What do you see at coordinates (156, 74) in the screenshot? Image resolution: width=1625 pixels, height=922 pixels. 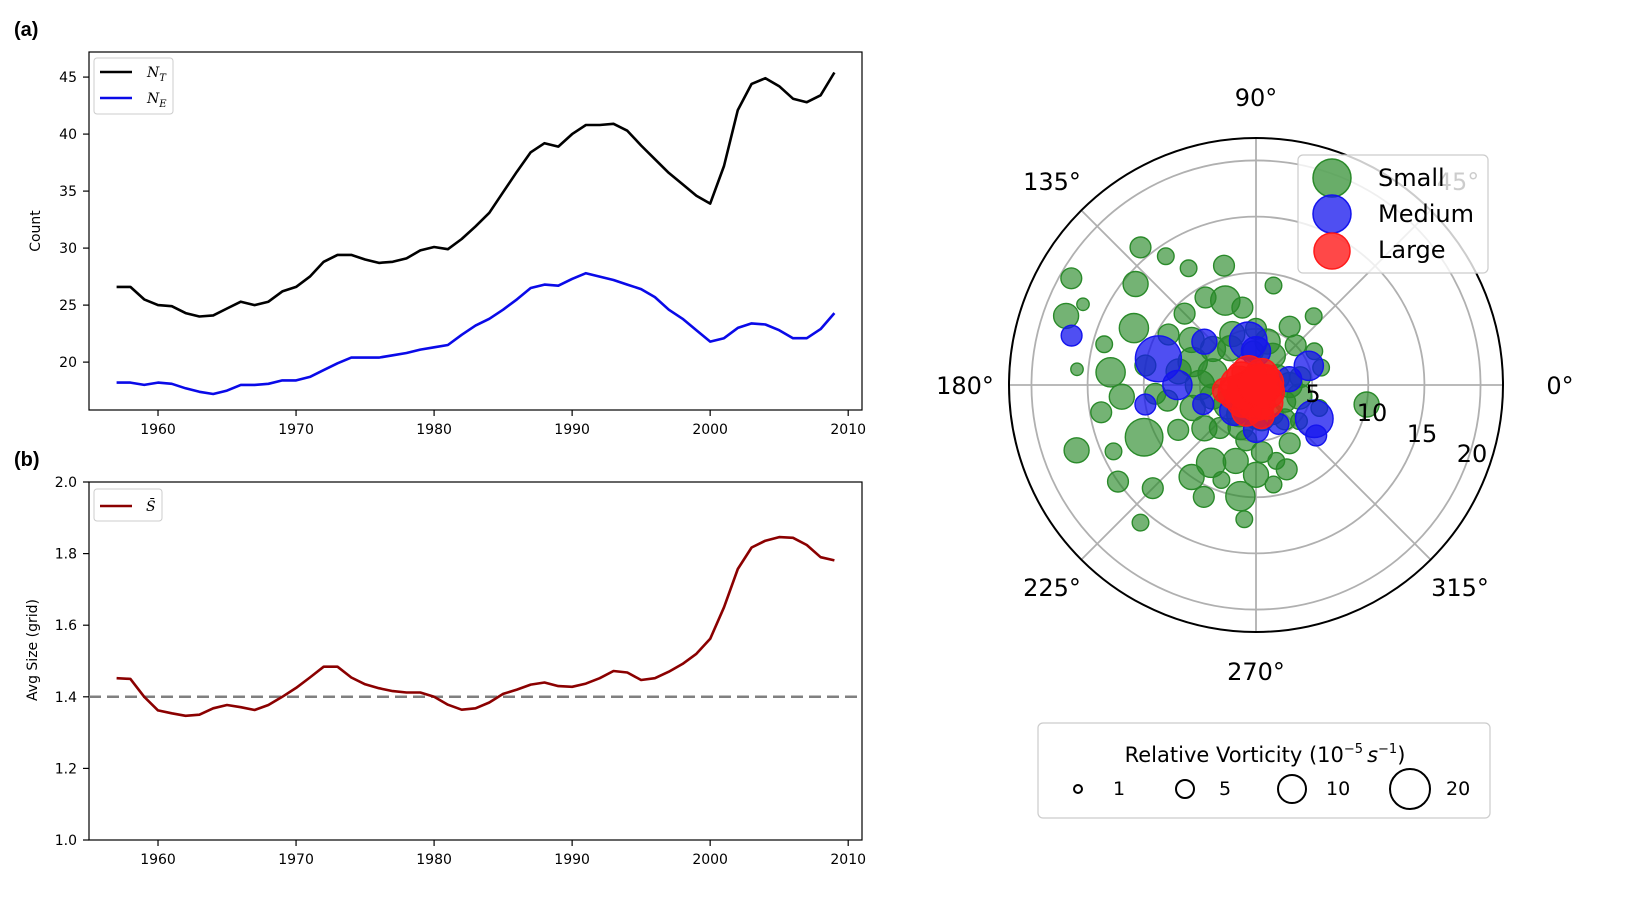 I see `legend-label-nt: NT` at bounding box center [156, 74].